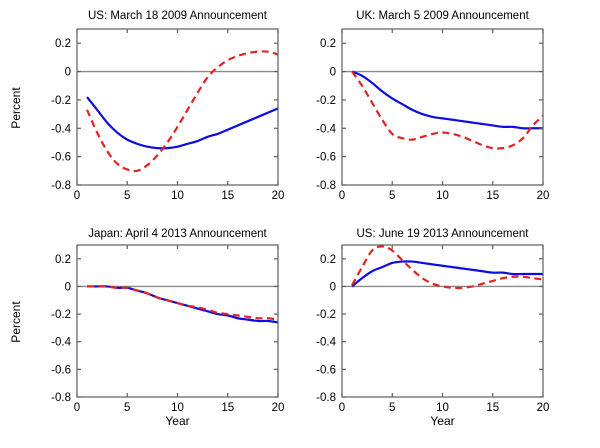 The width and height of the screenshot is (600, 448). What do you see at coordinates (177, 234) in the screenshot?
I see `chart-title: Japan: April 4 2013 Announcement` at bounding box center [177, 234].